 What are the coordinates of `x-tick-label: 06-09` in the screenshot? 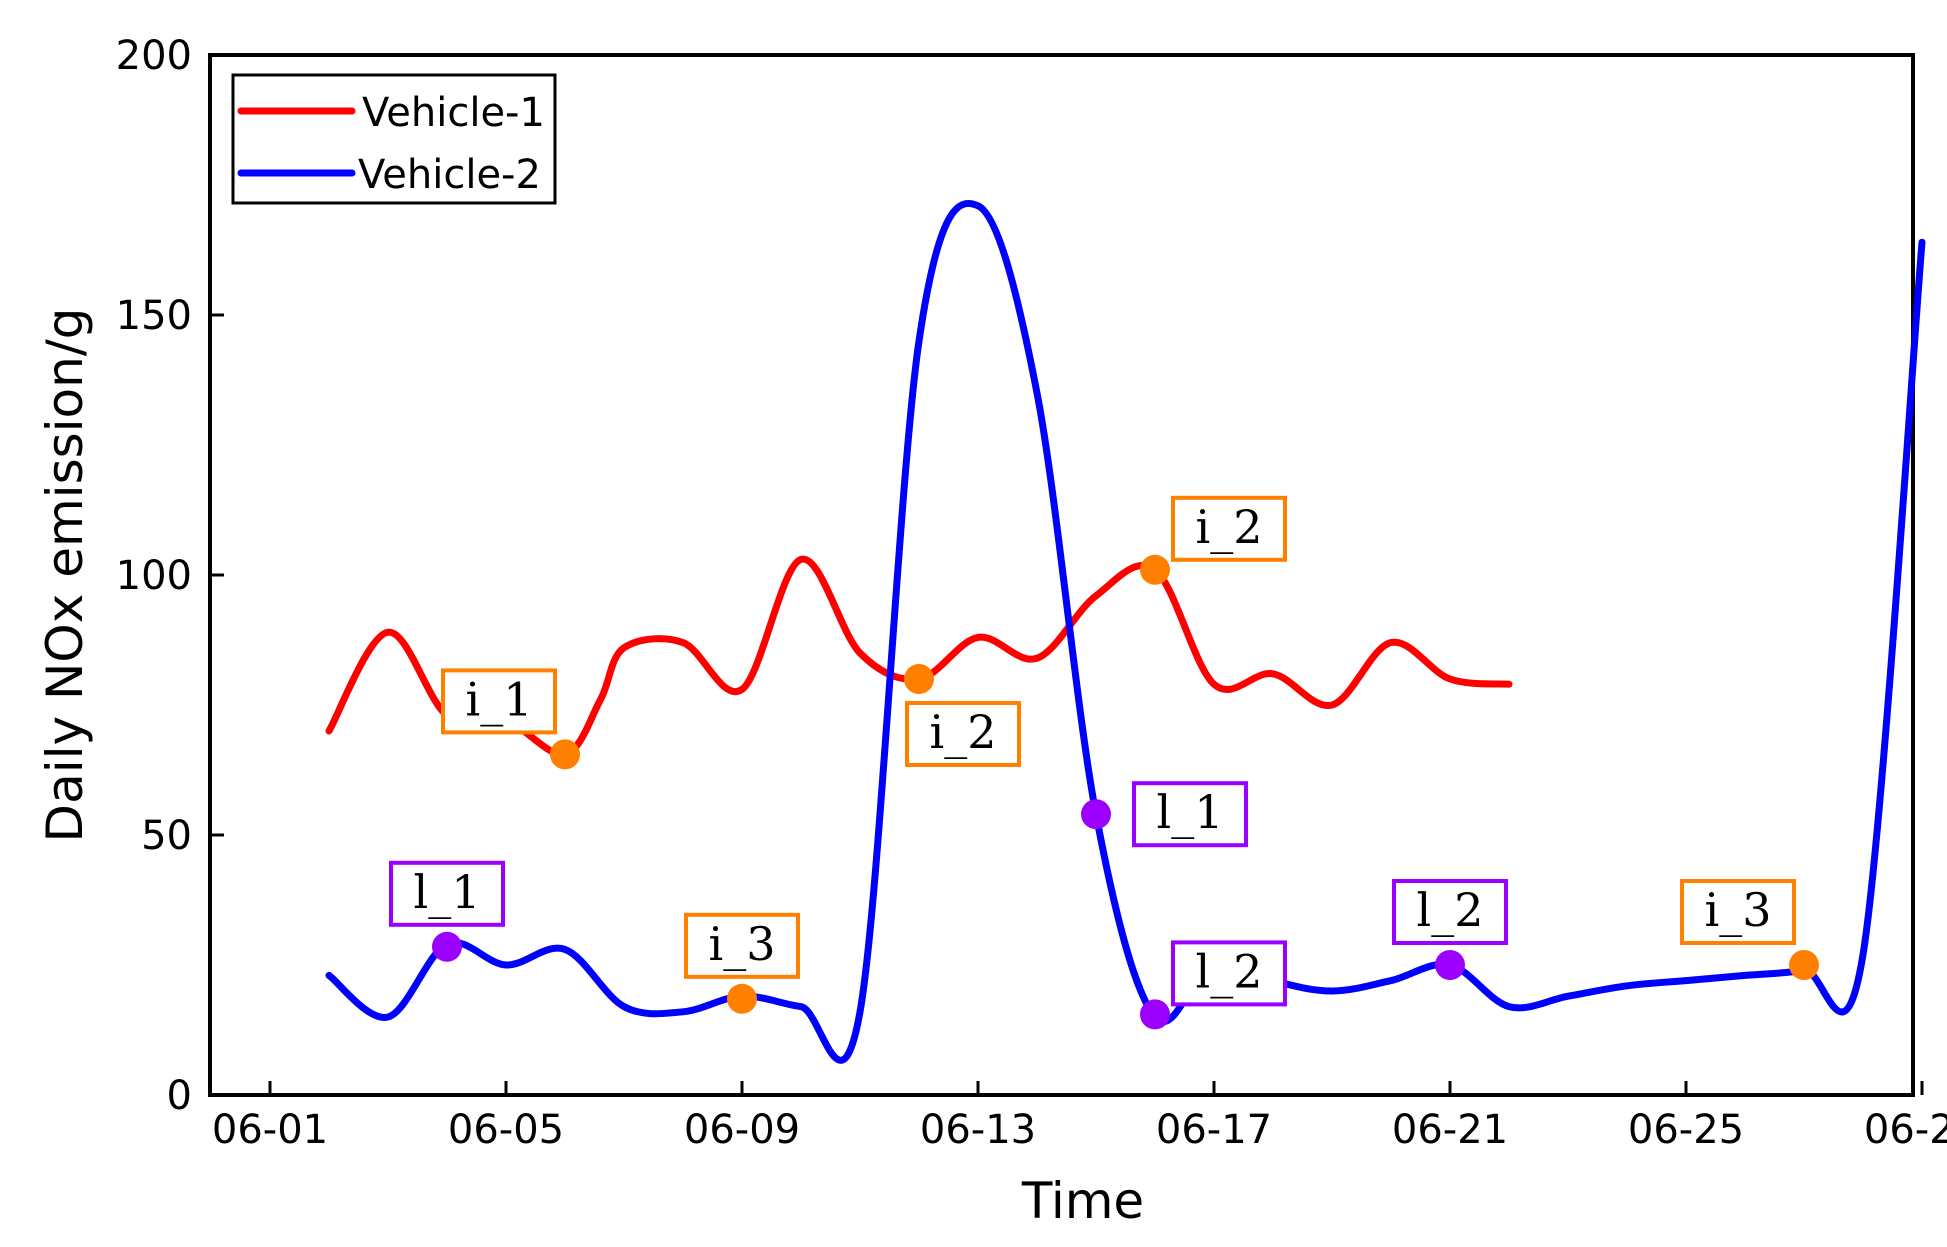 It's located at (742, 1130).